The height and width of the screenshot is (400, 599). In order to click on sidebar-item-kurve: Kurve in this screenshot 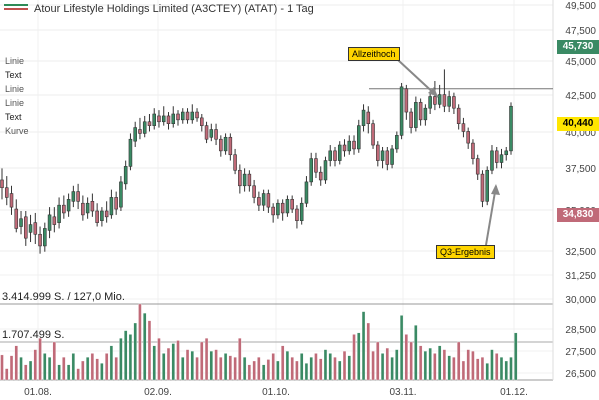, I will do `click(17, 131)`.